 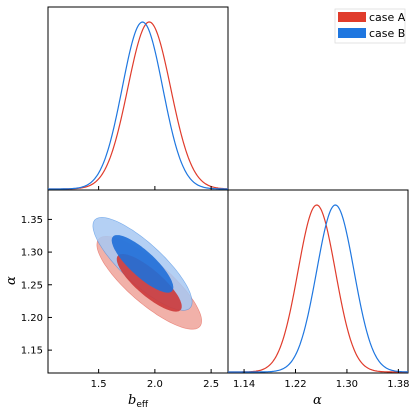 I want to click on xlabel-beff: beff, so click(x=138, y=401).